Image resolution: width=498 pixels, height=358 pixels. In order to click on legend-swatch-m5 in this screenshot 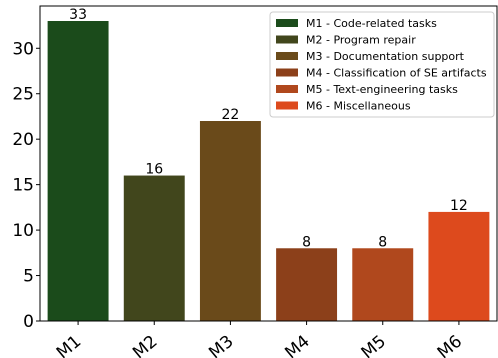, I will do `click(287, 89)`.